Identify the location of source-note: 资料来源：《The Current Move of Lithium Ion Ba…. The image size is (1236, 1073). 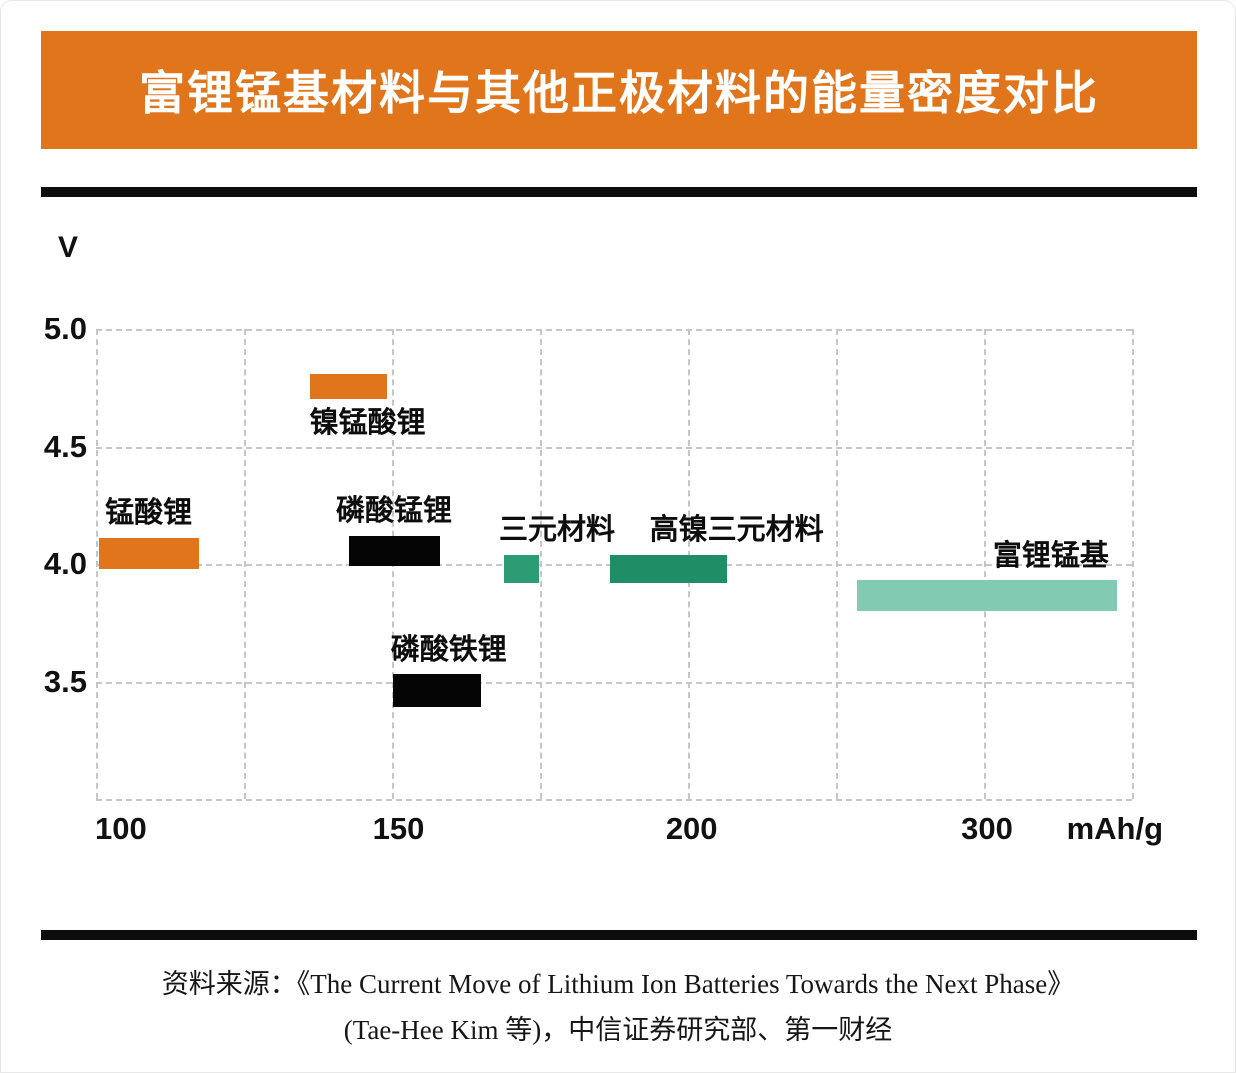
(618, 1007).